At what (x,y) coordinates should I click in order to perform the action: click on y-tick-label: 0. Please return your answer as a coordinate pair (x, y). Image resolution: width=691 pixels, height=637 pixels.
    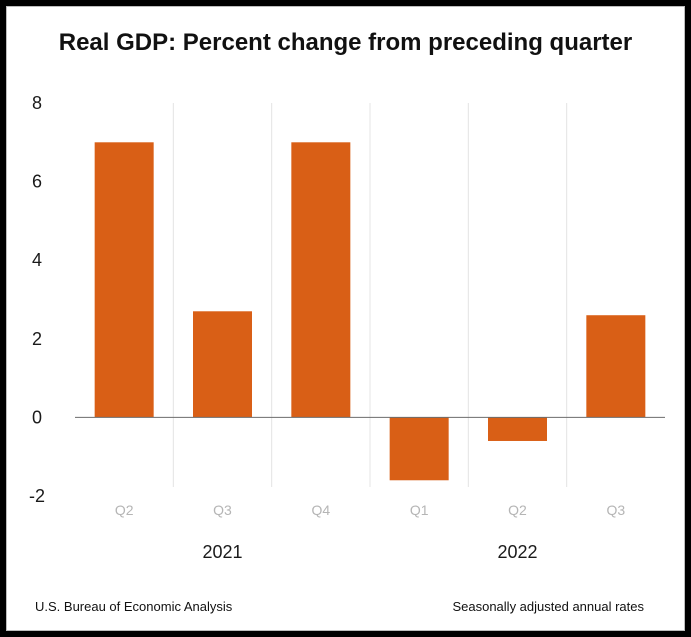
    Looking at the image, I should click on (37, 417).